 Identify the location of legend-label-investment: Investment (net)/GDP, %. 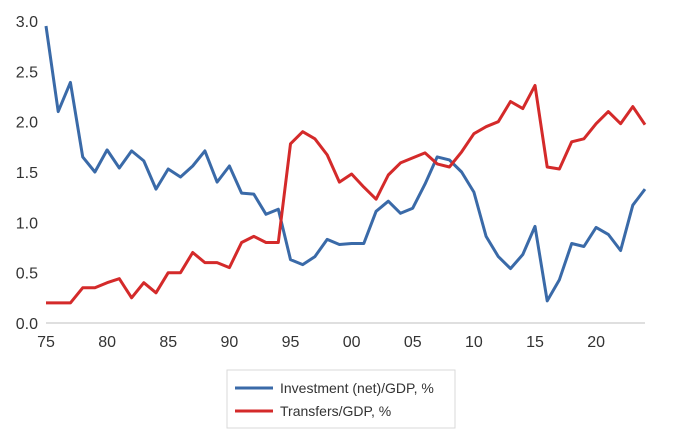
(357, 388).